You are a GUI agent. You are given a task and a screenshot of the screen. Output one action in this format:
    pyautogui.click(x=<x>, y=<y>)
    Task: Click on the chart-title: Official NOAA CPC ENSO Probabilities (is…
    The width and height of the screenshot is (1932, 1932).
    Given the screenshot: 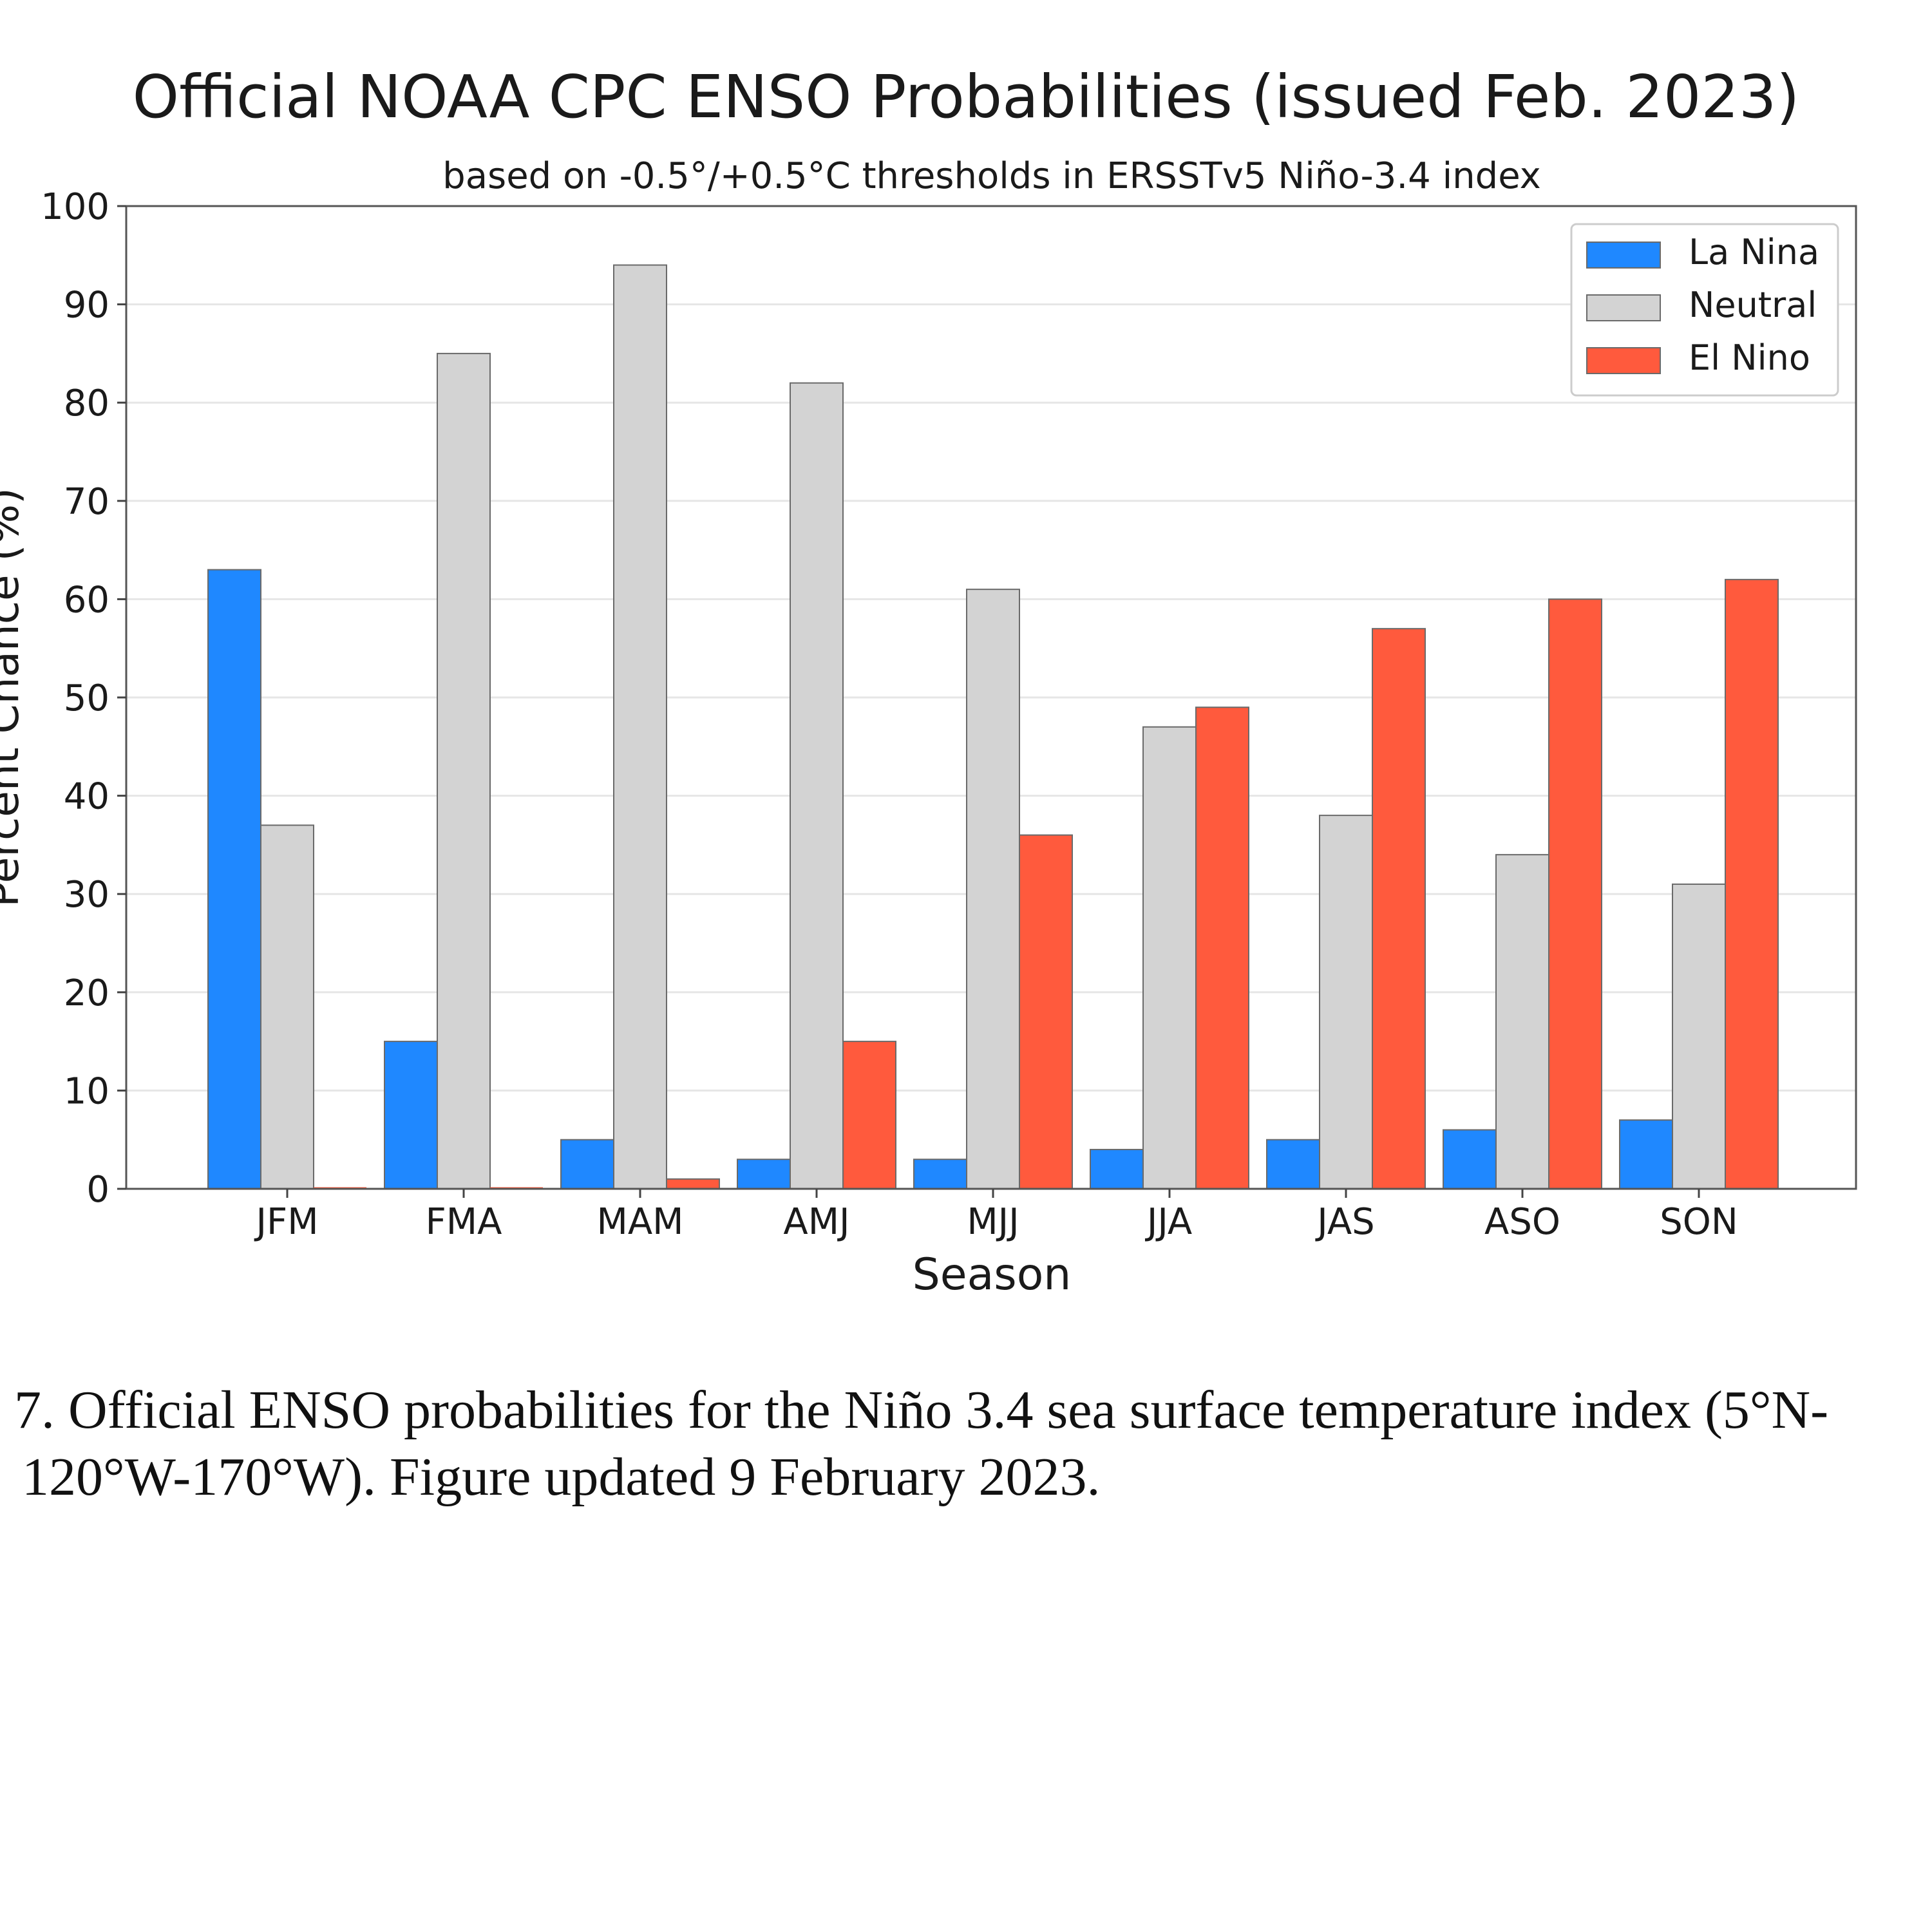 What is the action you would take?
    pyautogui.click(x=967, y=96)
    